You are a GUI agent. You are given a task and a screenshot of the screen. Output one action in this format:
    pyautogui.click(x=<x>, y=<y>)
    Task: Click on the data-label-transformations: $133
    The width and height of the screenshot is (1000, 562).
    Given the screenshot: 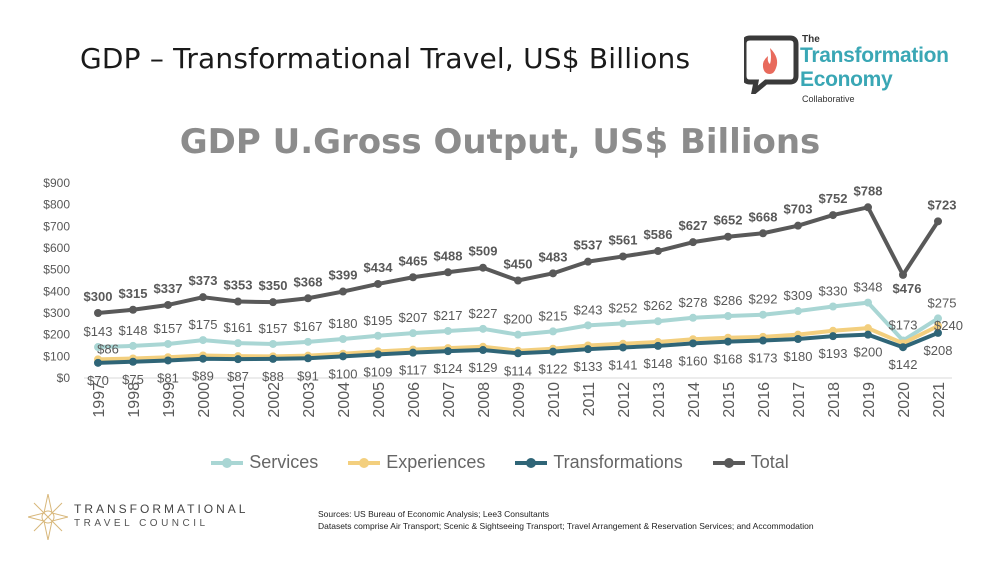 What is the action you would take?
    pyautogui.click(x=588, y=366)
    